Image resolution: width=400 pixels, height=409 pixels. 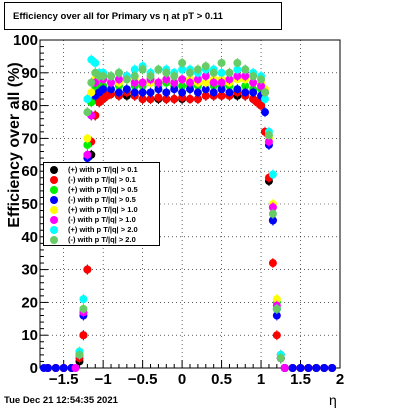 What do you see at coordinates (29, 138) in the screenshot?
I see `y-tick-label: 70` at bounding box center [29, 138].